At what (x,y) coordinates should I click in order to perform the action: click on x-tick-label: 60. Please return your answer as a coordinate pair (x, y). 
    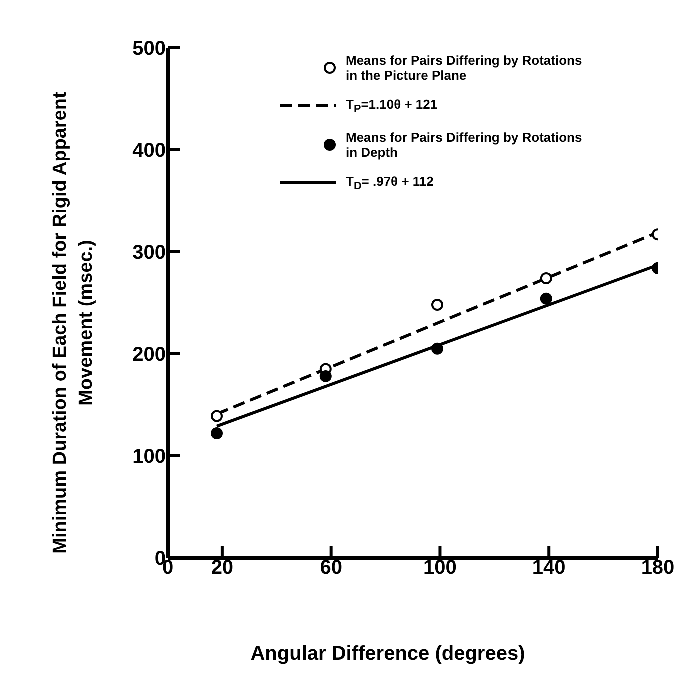
    Looking at the image, I should click on (331, 568).